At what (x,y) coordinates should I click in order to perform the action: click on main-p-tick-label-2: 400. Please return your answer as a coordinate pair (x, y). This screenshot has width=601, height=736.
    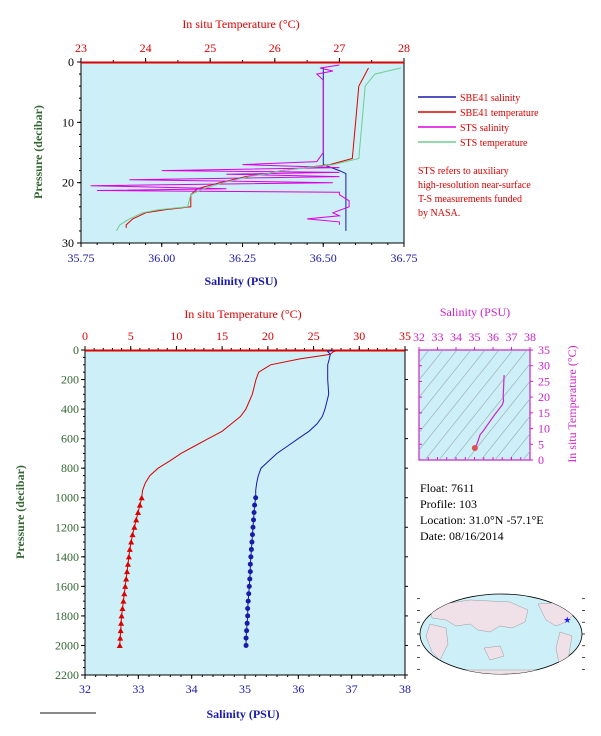
    Looking at the image, I should click on (70, 409).